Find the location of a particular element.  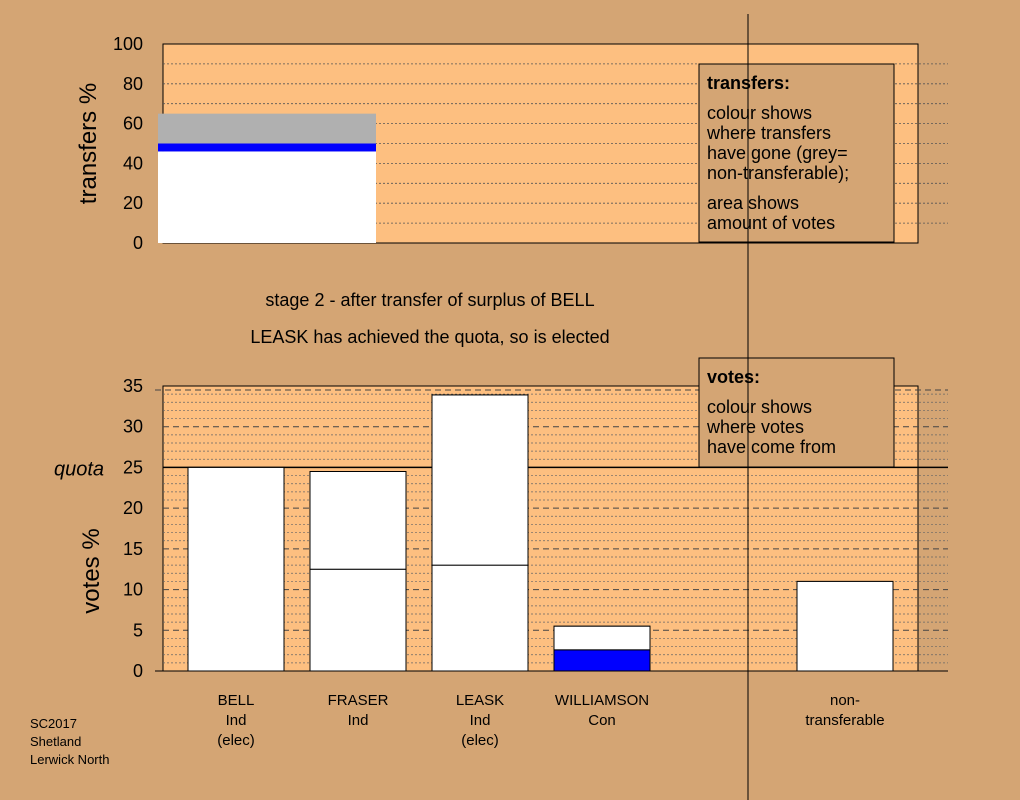

transfers-legend-line: have gone (grey= is located at coordinates (777, 153).